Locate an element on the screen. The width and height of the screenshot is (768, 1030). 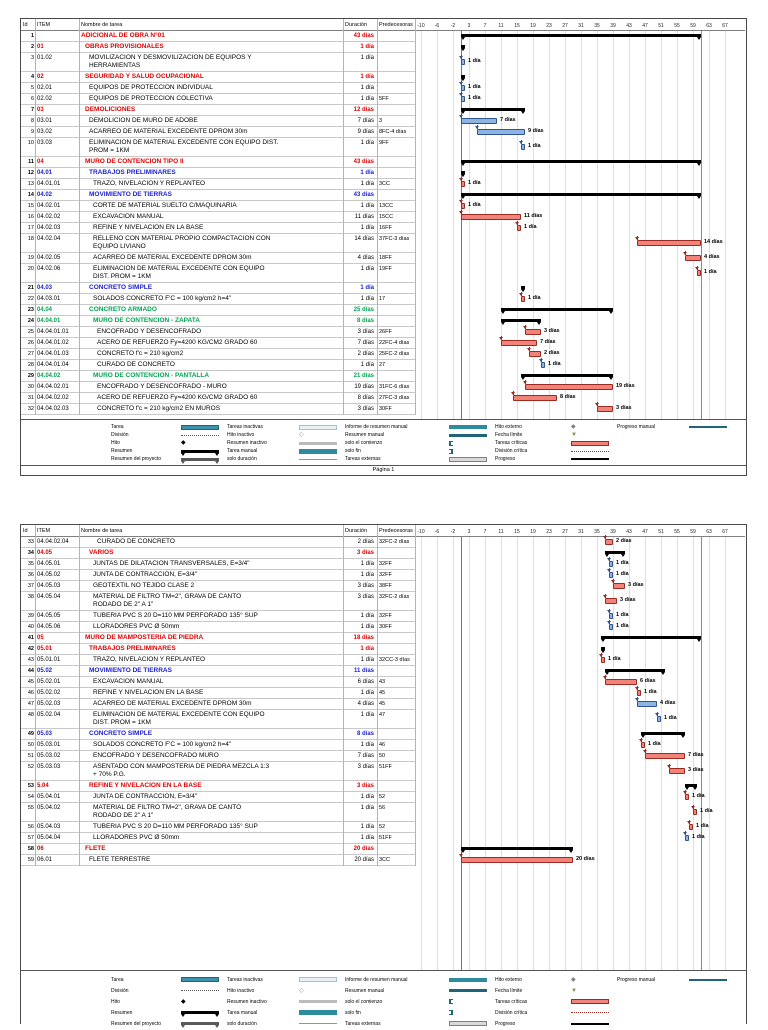
timeline-tick-label: 59 is located at coordinates (693, 26).